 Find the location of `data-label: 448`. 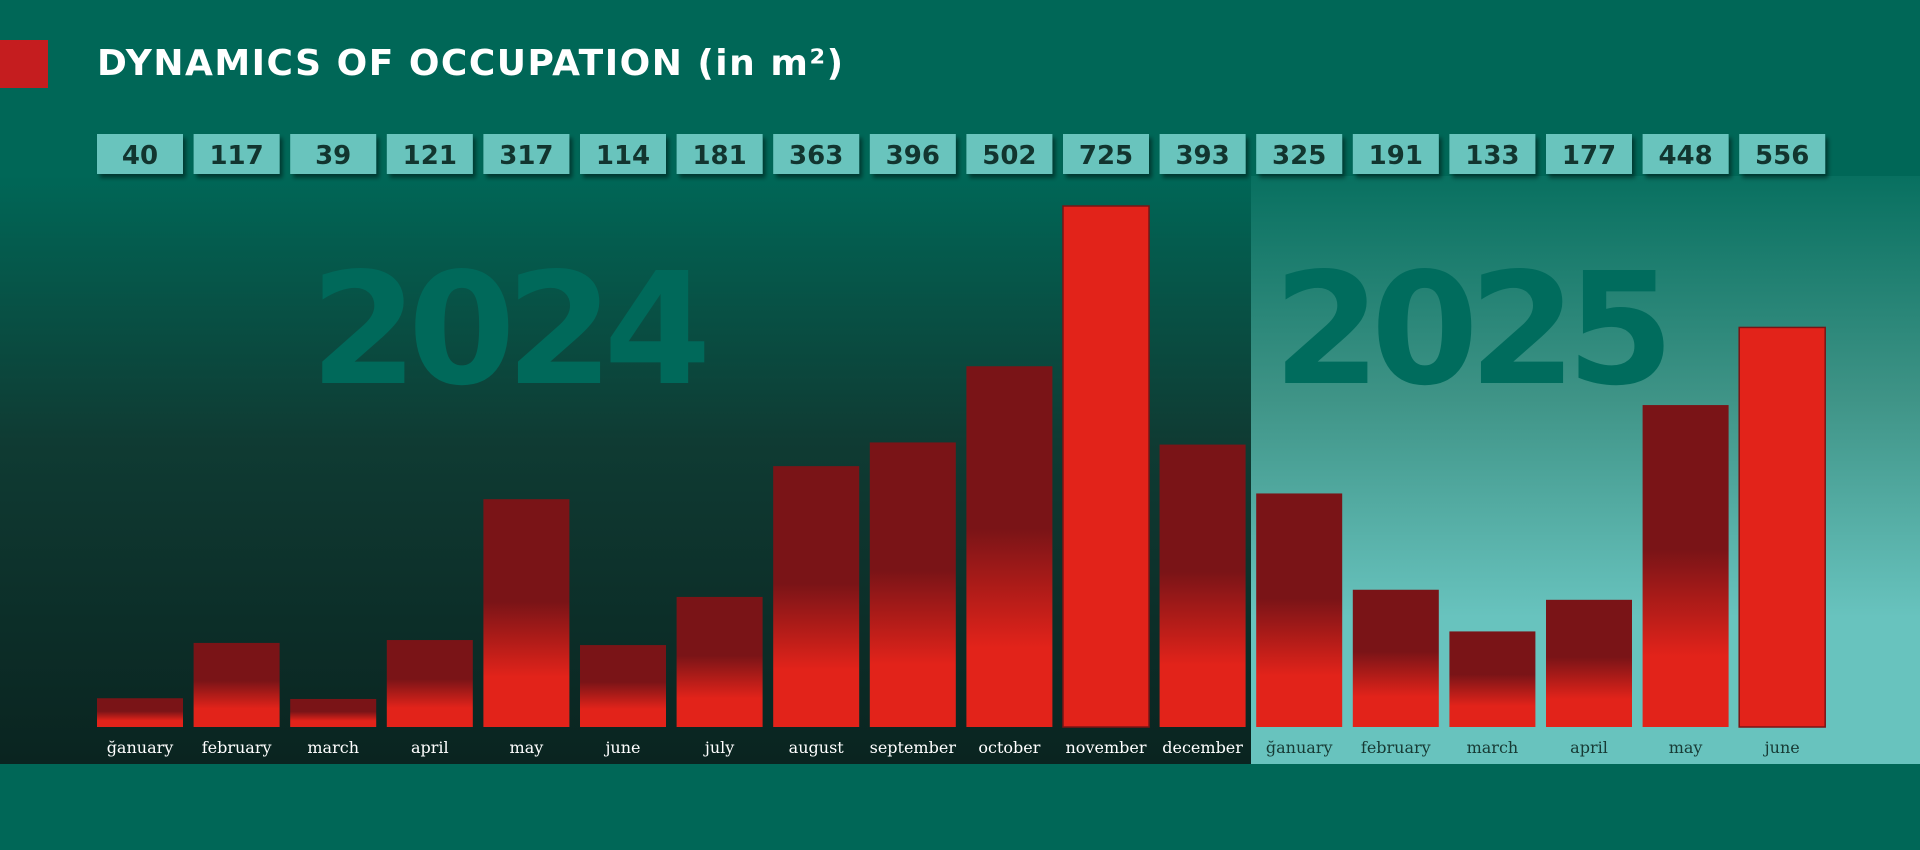

data-label: 448 is located at coordinates (1685, 156).